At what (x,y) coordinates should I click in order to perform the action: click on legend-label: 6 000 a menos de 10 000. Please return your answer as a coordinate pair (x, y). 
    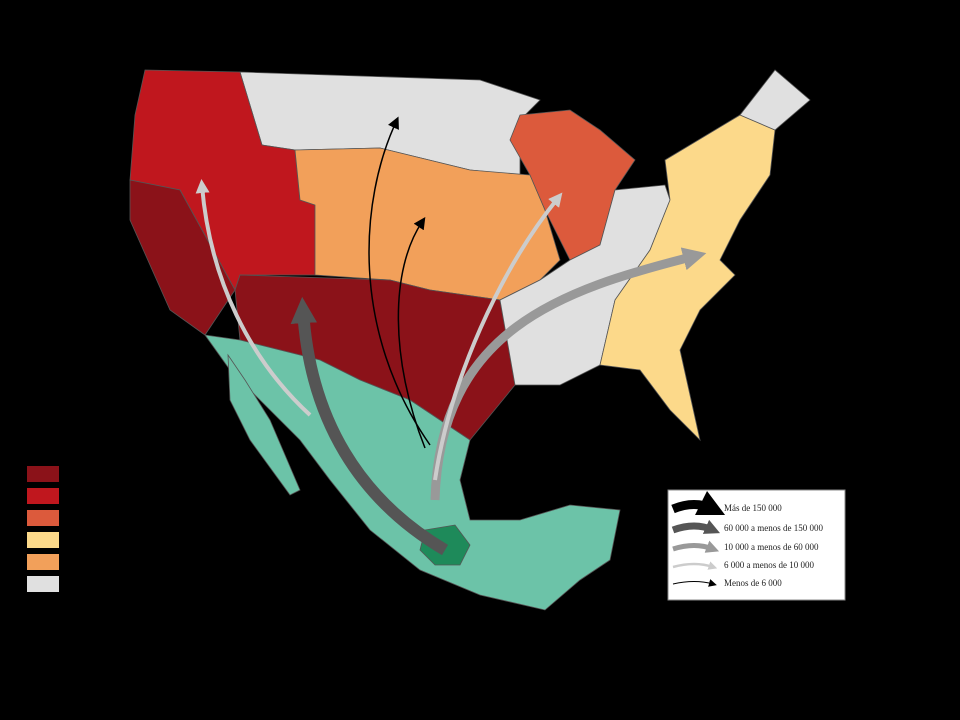
    Looking at the image, I should click on (769, 565).